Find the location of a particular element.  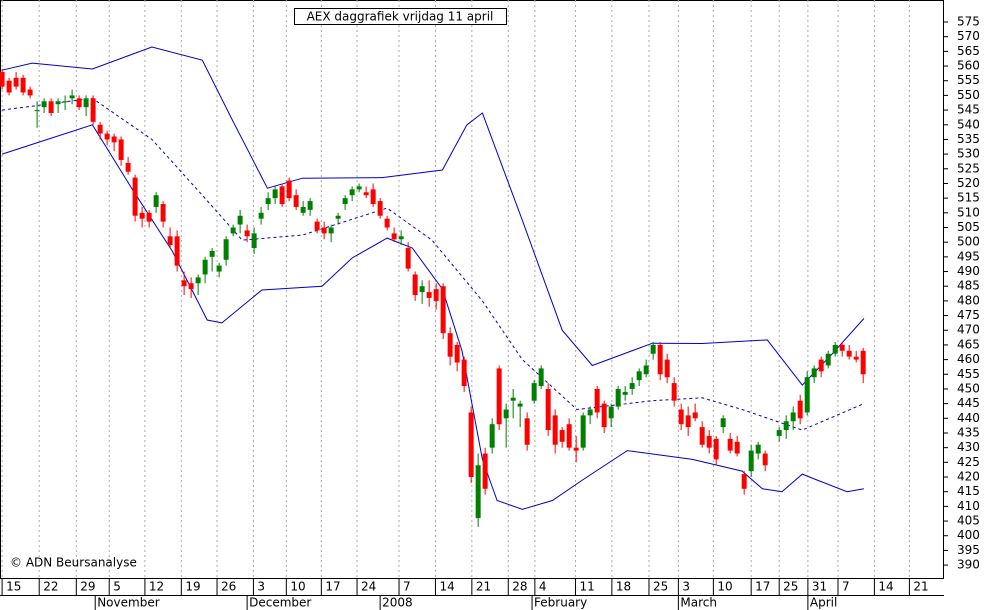

y-tick-label: 435 is located at coordinates (968, 432).